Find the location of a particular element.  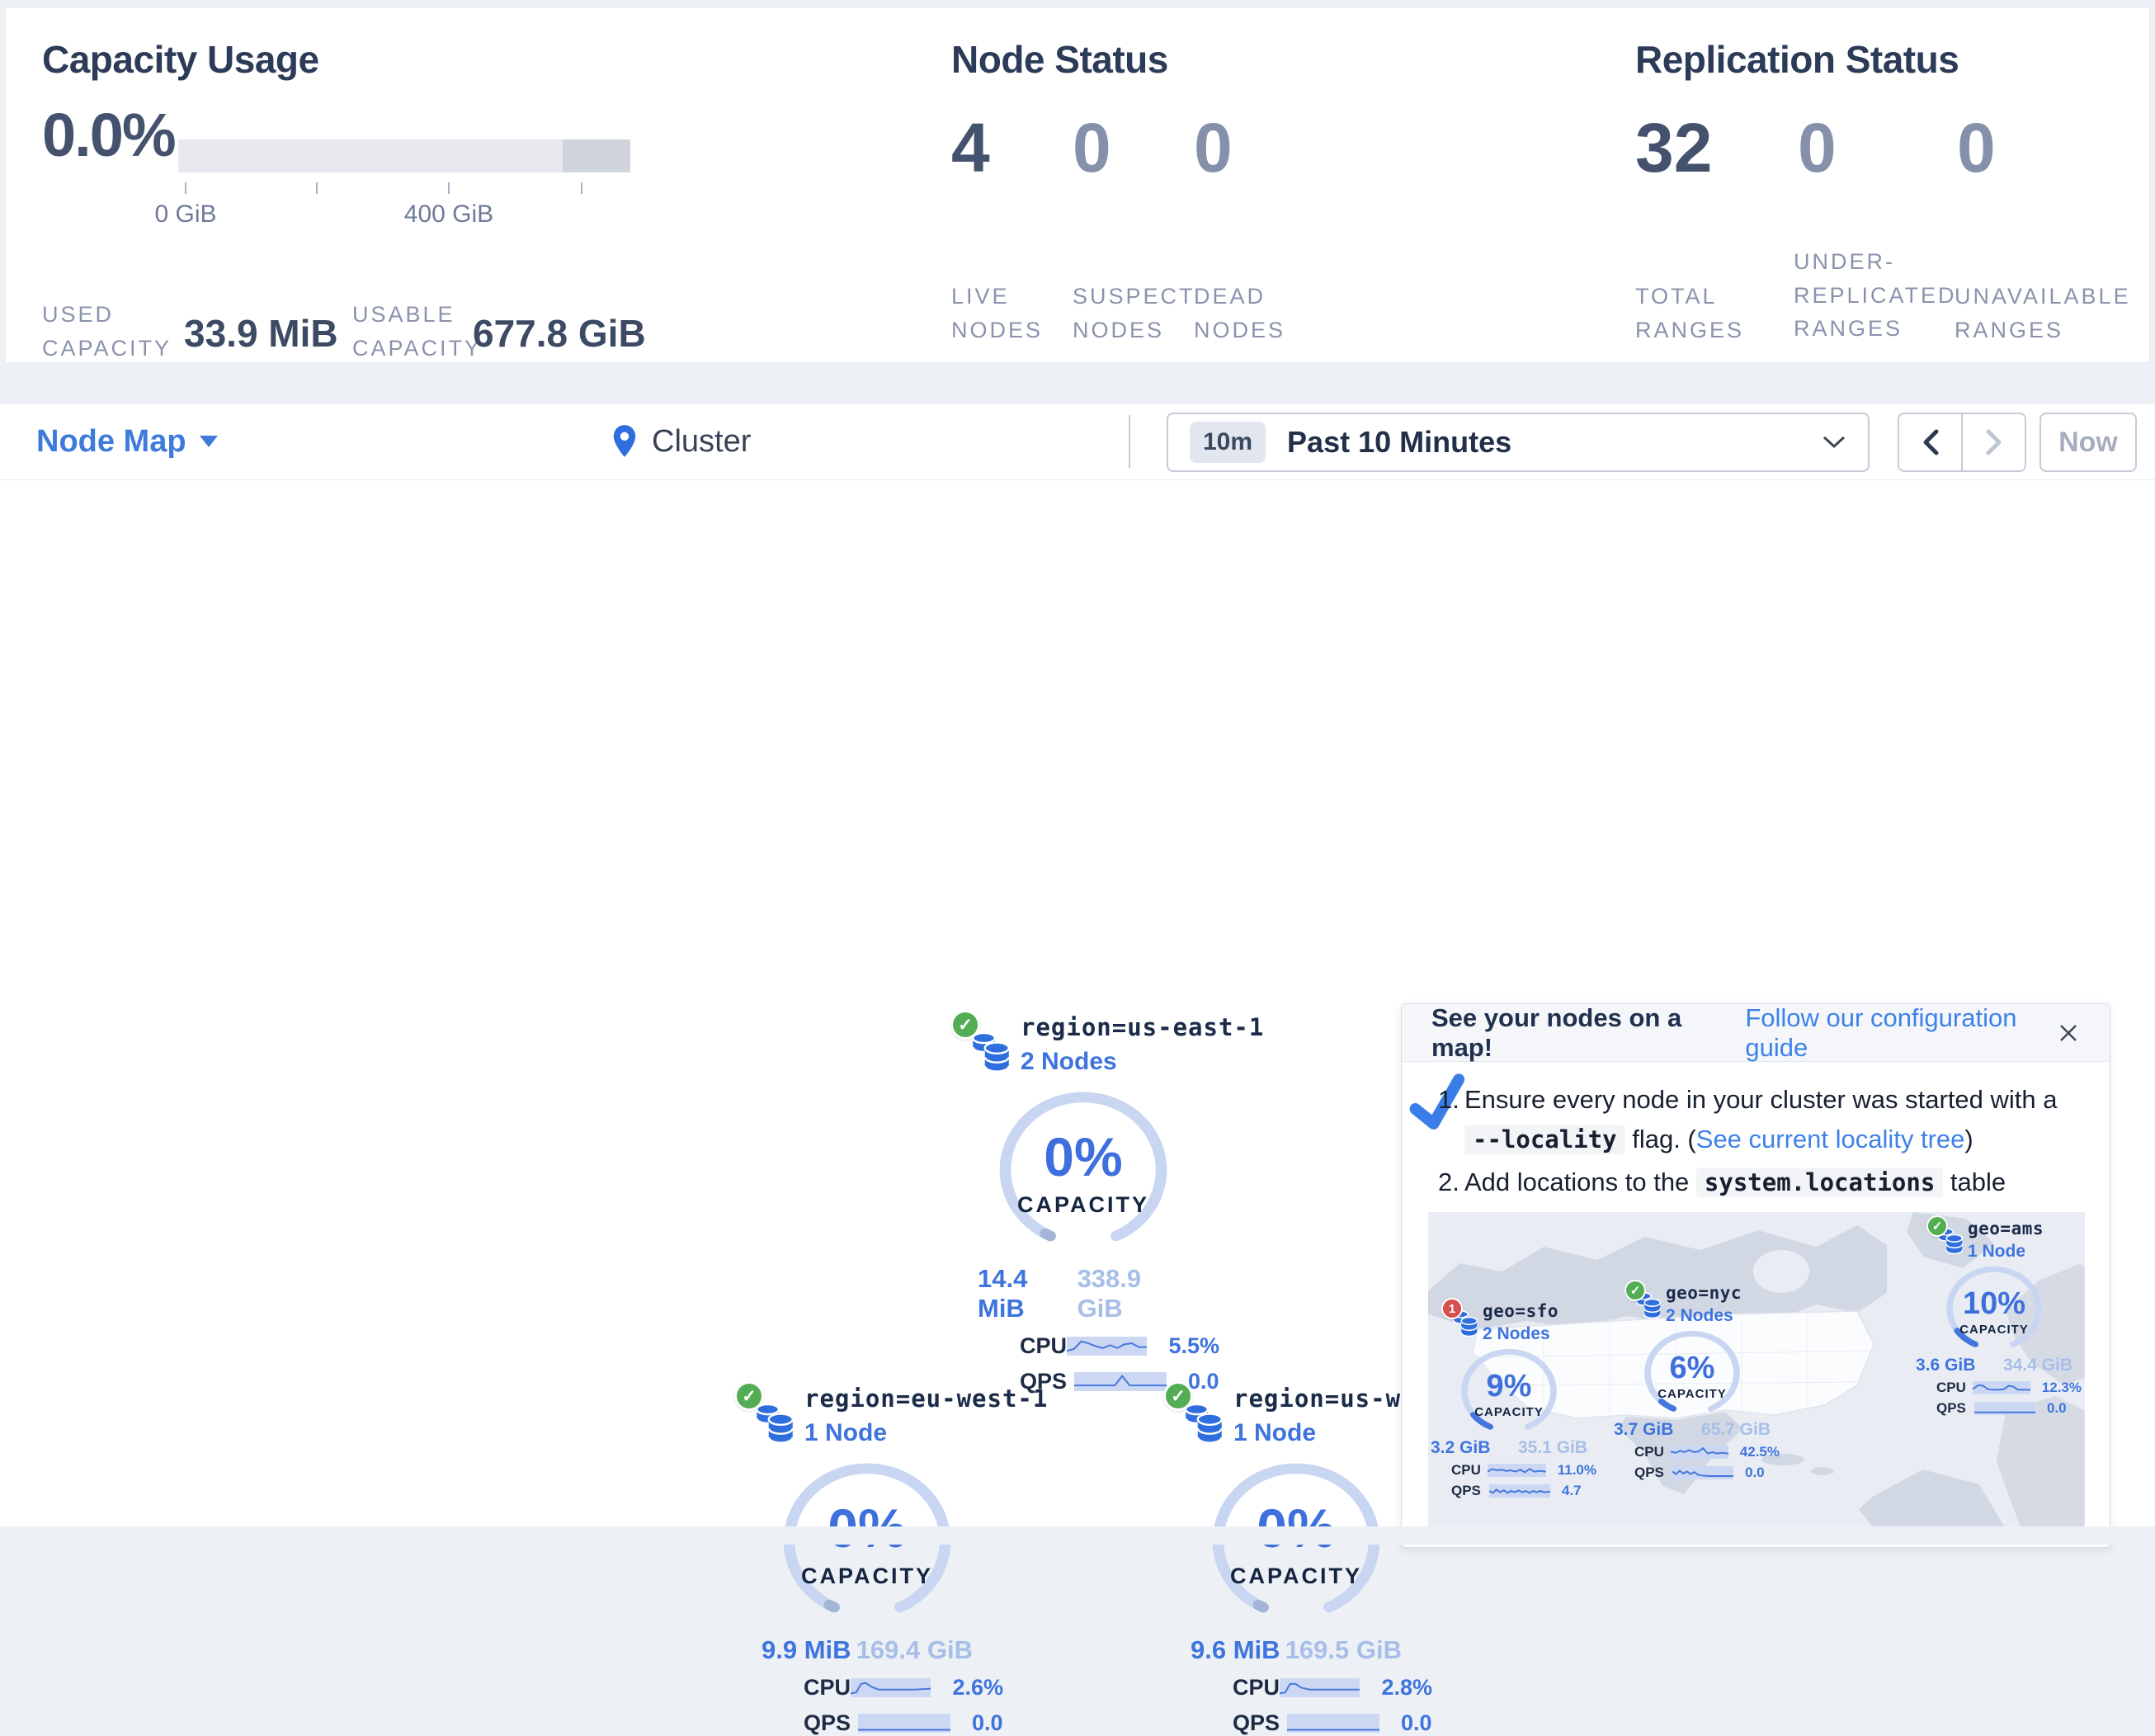

next-timespan-button is located at coordinates (1994, 442).